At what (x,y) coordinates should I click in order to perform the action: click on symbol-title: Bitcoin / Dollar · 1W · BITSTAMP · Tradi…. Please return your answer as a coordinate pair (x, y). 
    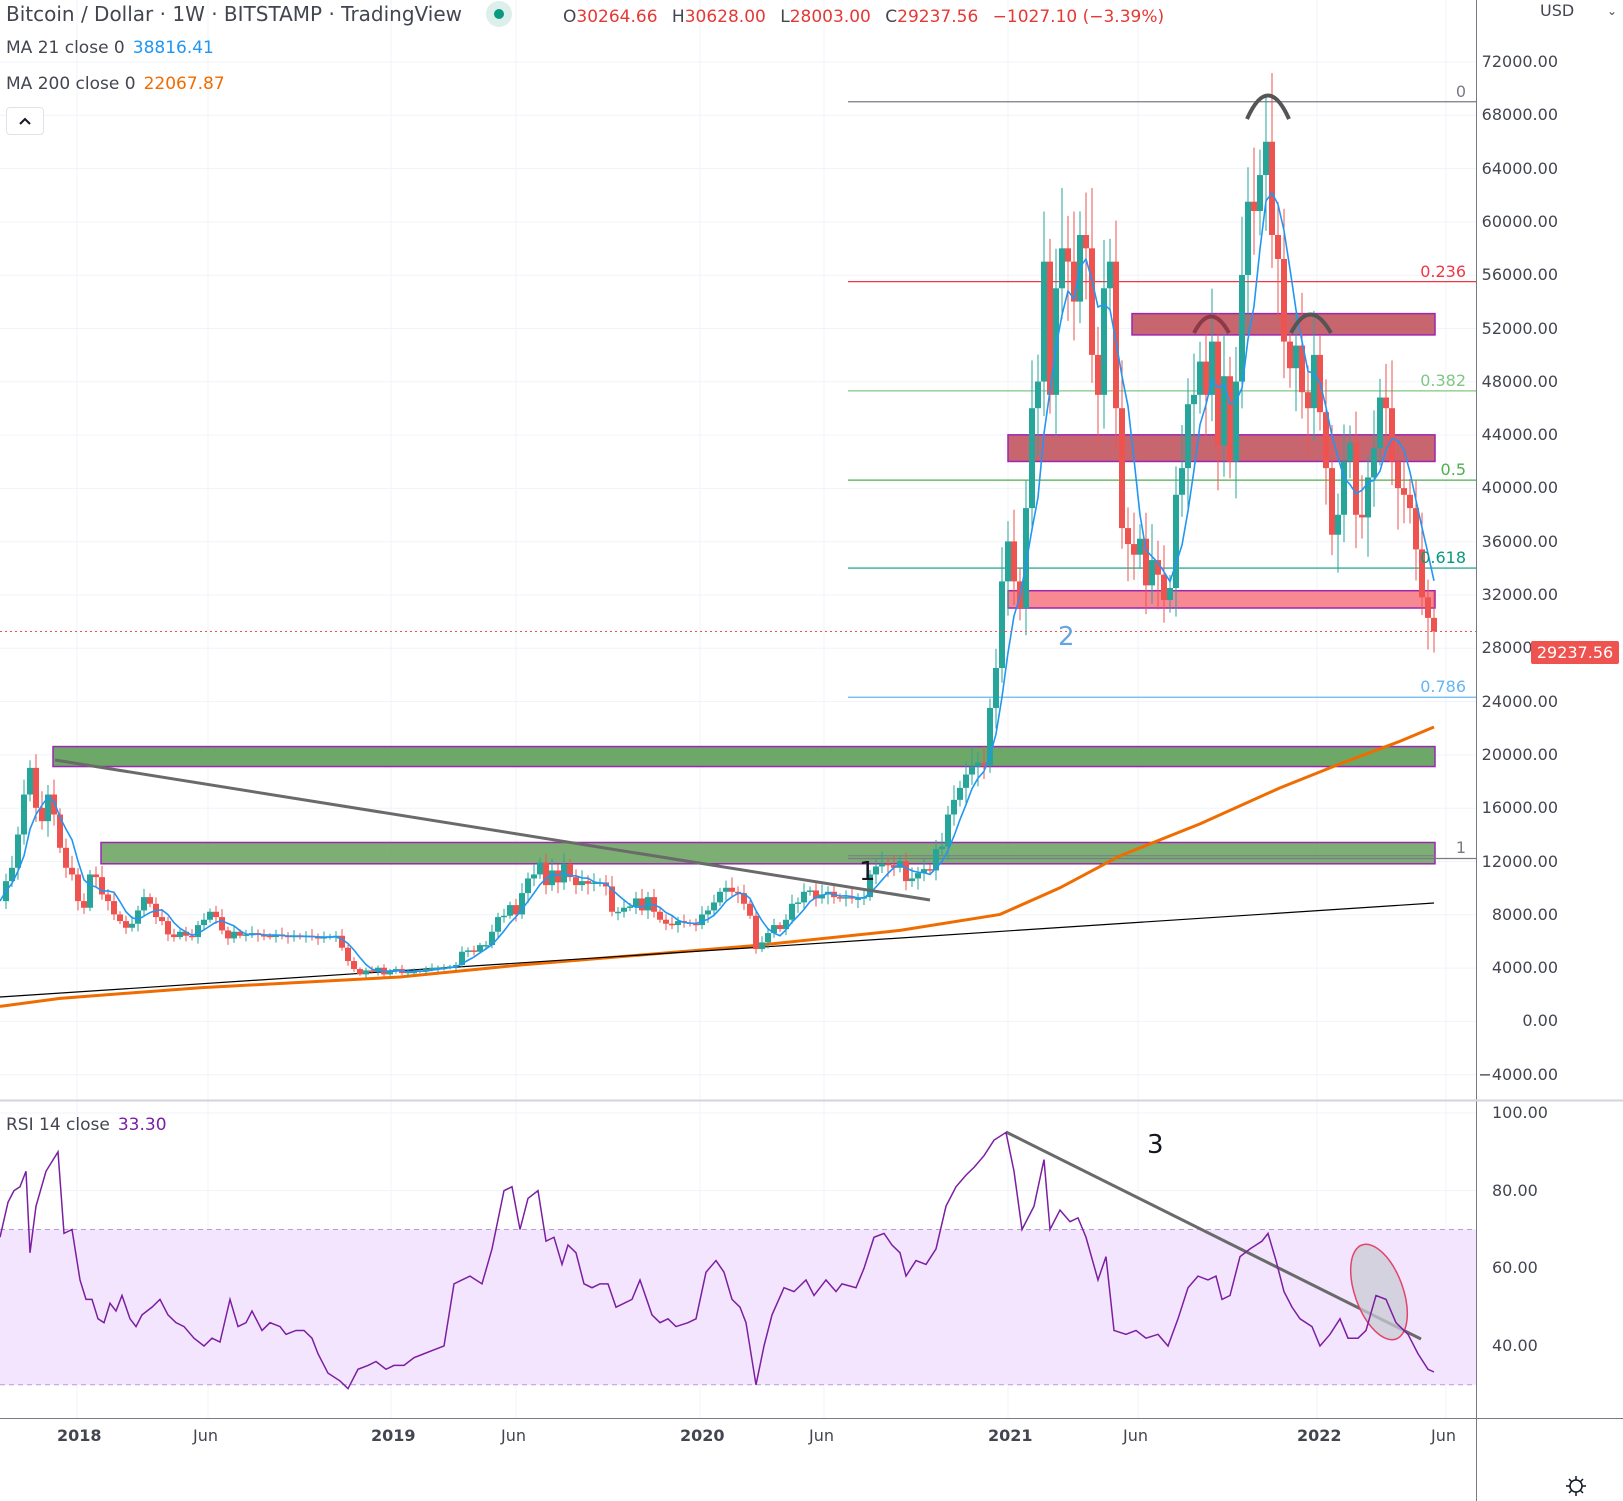
    Looking at the image, I should click on (259, 14).